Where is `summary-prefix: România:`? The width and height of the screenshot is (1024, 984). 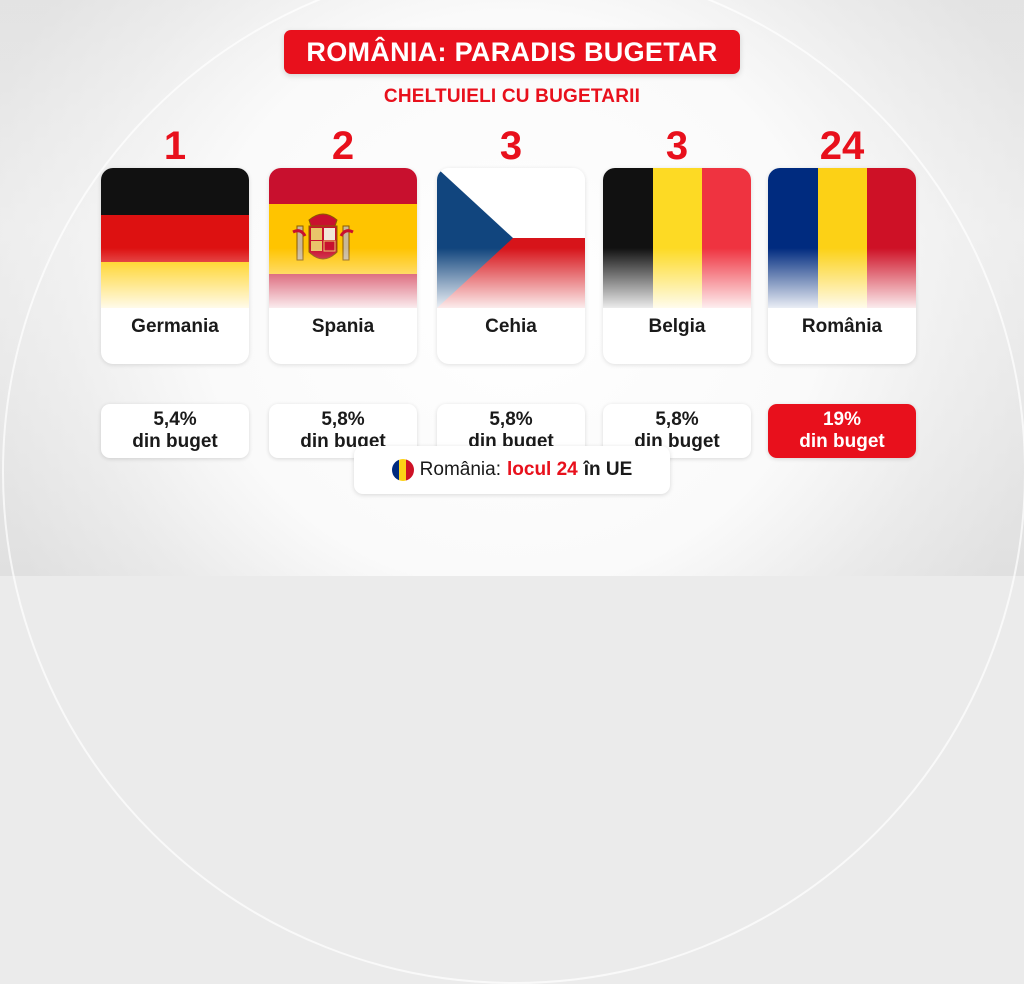 summary-prefix: România: is located at coordinates (460, 469).